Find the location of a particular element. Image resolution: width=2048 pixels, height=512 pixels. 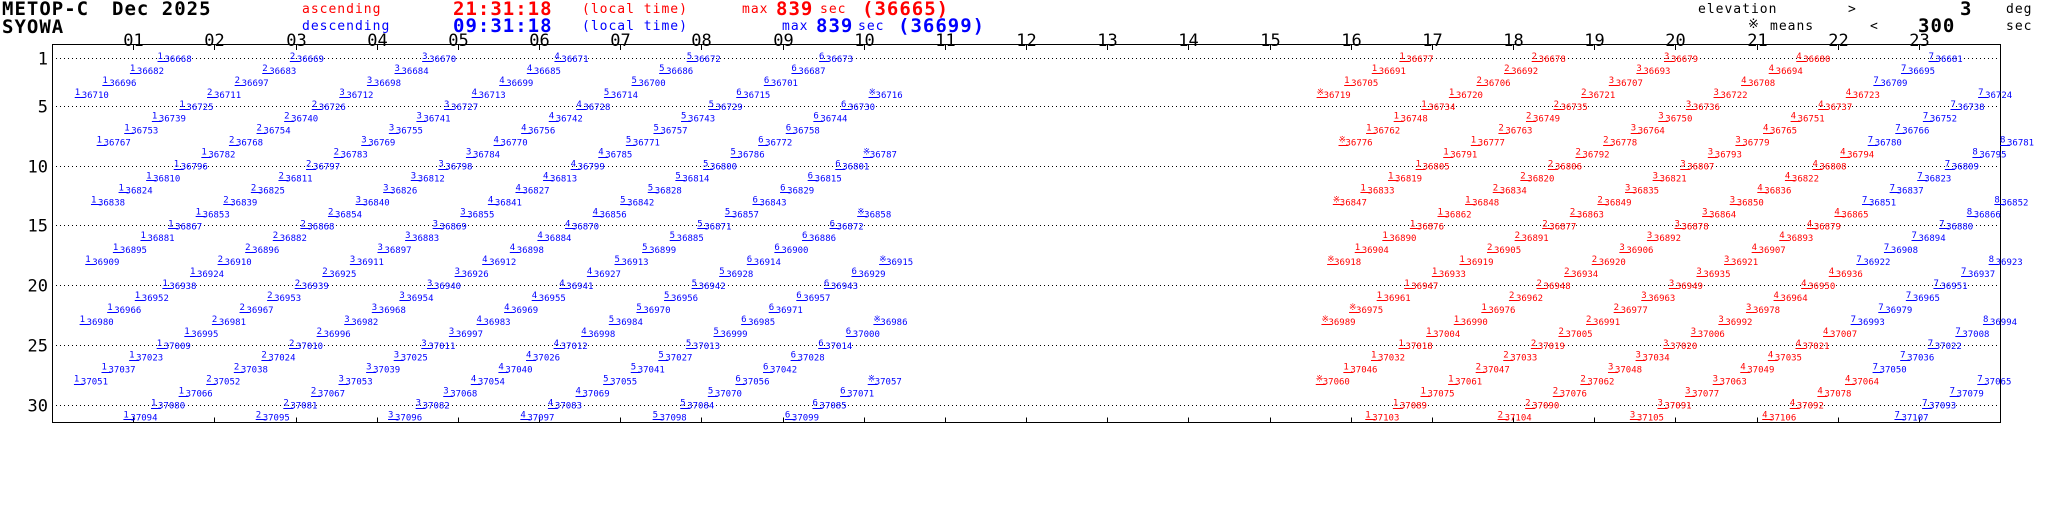

day-label: 25 is located at coordinates (38, 347).